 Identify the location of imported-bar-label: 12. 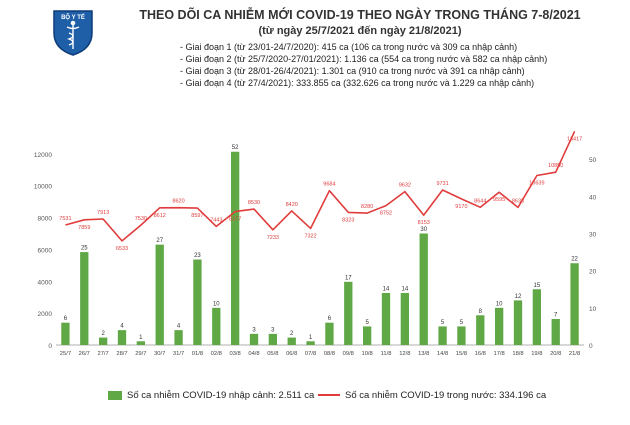
(518, 297).